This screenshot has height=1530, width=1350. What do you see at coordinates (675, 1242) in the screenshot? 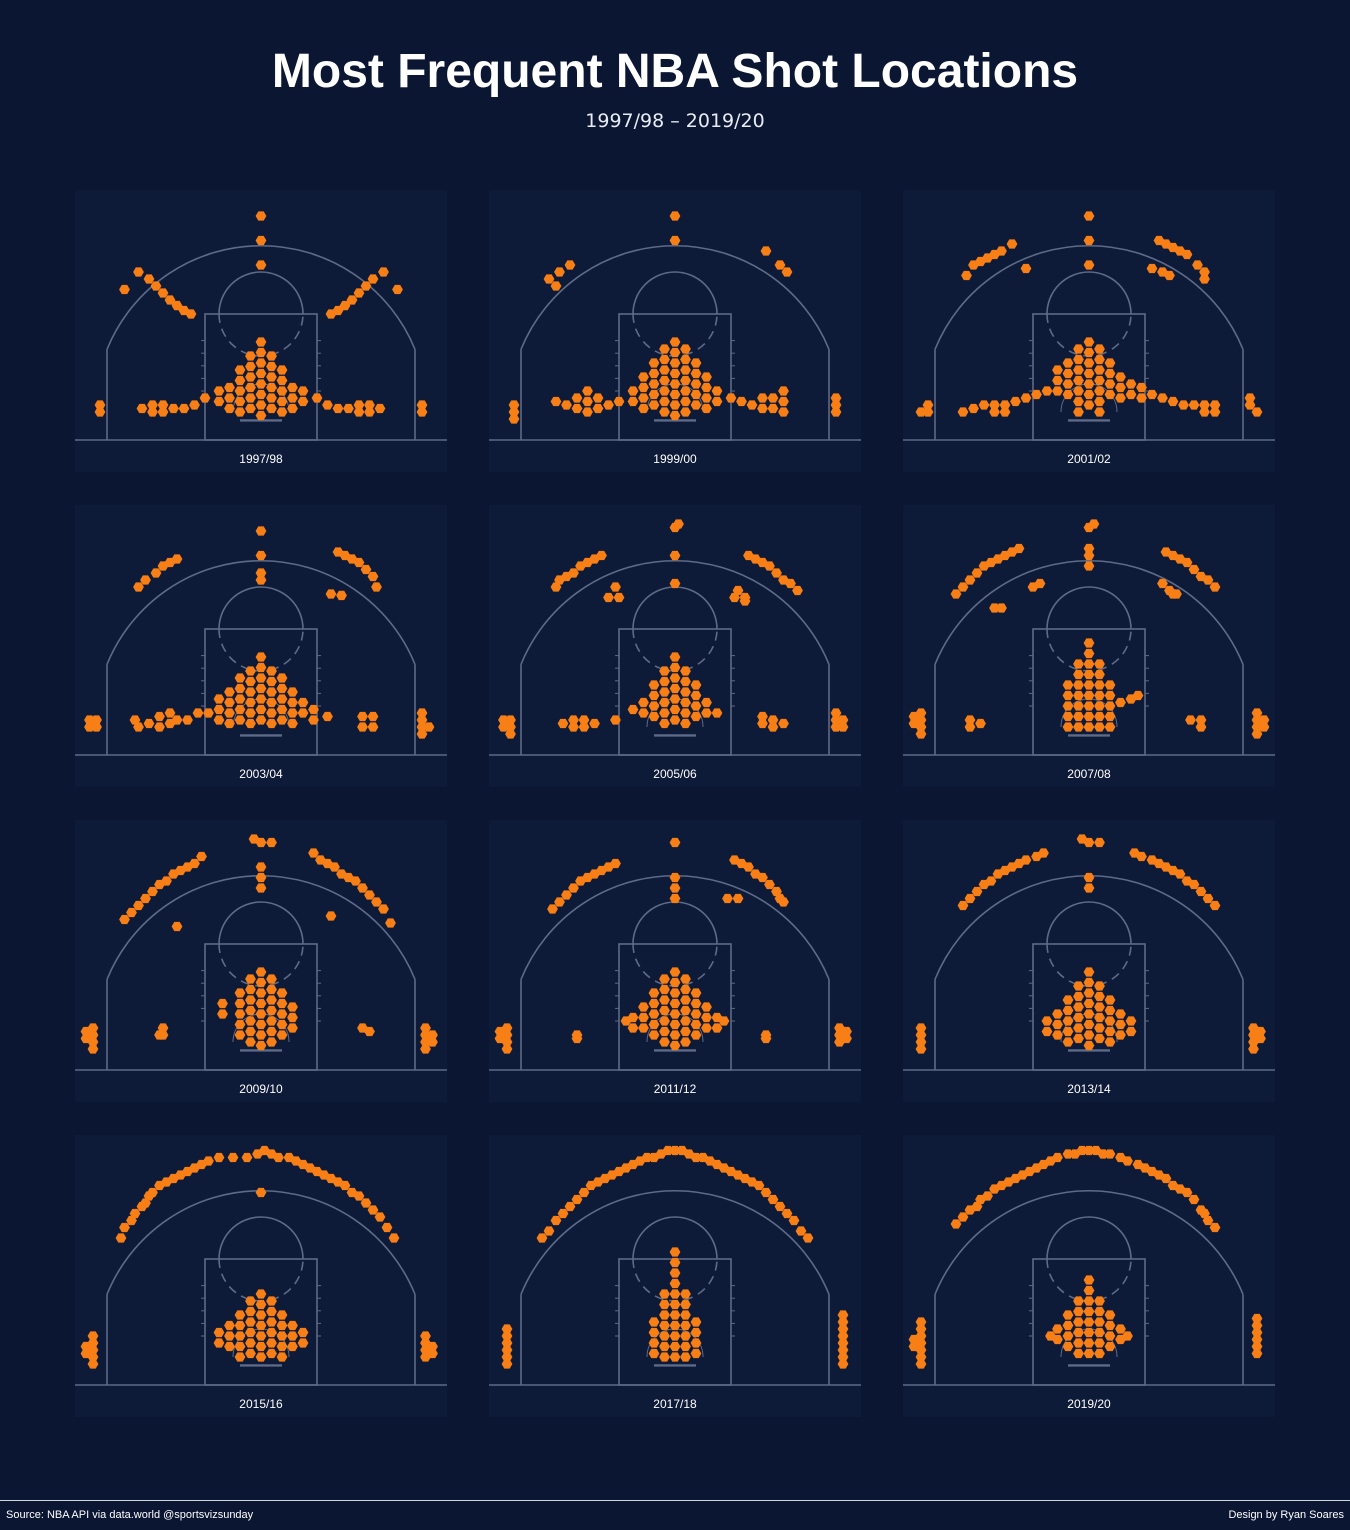
I see `three-point-arc` at bounding box center [675, 1242].